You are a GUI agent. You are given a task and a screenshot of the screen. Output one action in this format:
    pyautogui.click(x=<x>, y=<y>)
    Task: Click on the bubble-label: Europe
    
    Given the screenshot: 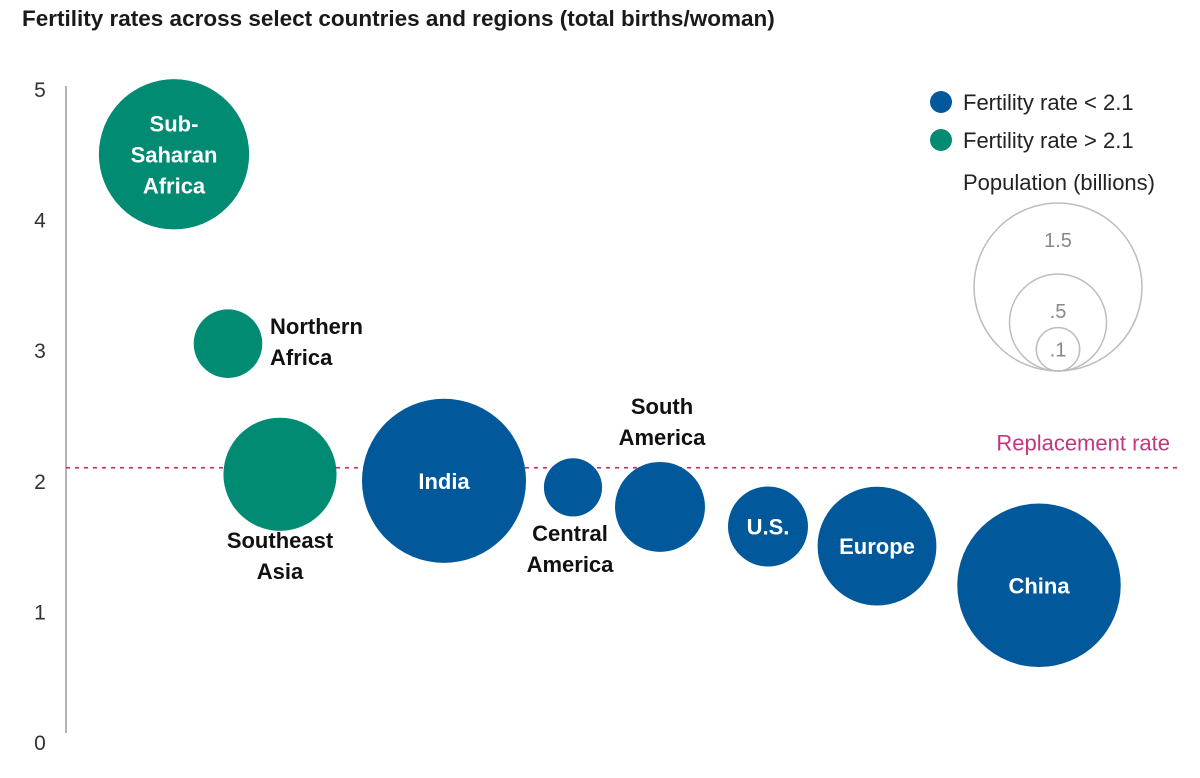 What is the action you would take?
    pyautogui.click(x=877, y=546)
    